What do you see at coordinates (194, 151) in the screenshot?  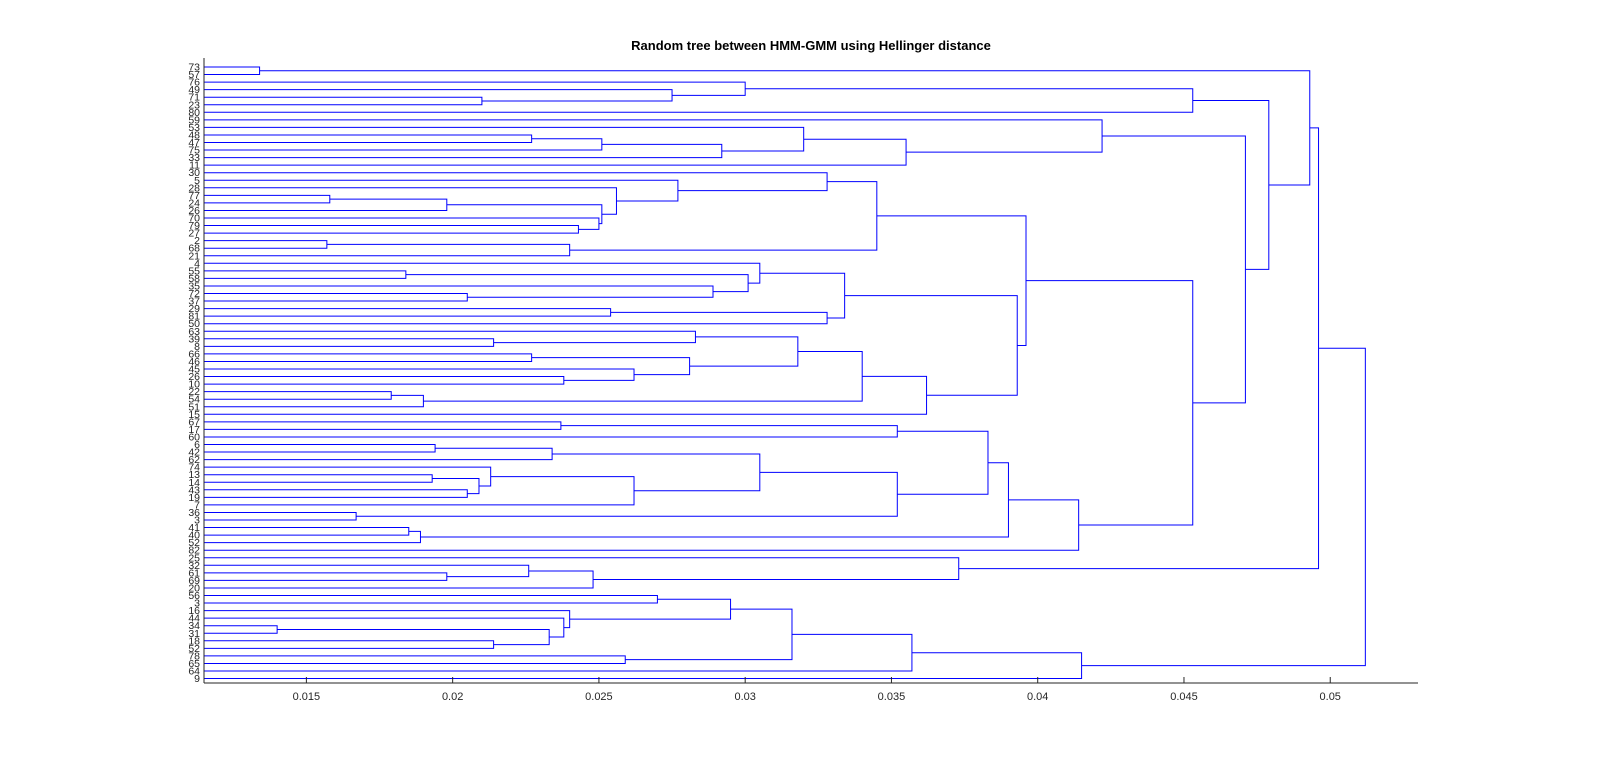 I see `leaf-label: 75` at bounding box center [194, 151].